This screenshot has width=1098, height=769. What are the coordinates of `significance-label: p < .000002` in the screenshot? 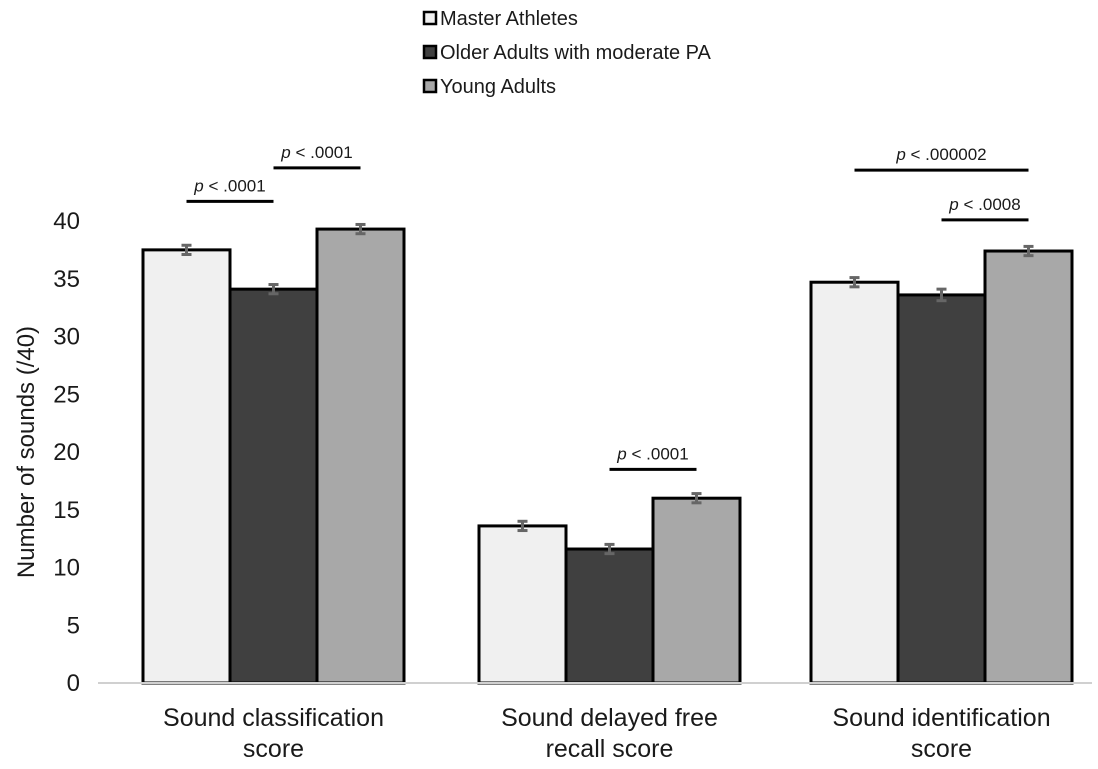 It's located at (940, 154).